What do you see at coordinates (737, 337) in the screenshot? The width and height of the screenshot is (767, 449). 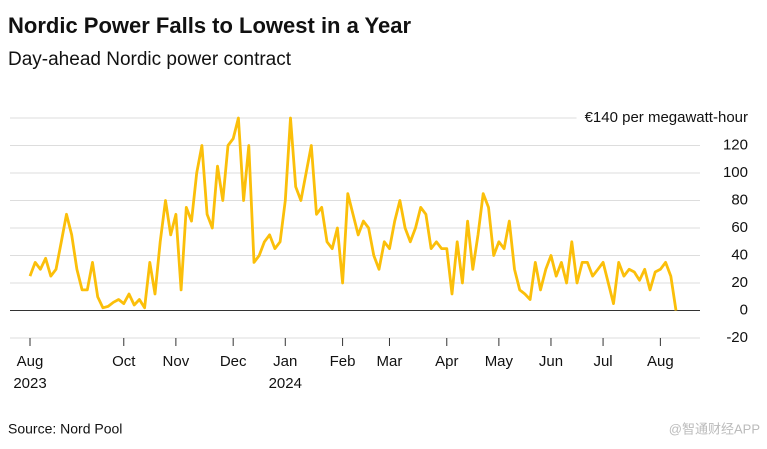 I see `y-tick-label: -20` at bounding box center [737, 337].